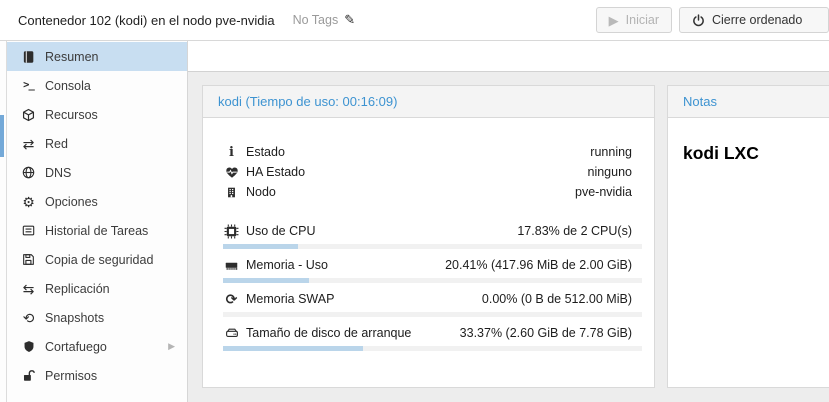 This screenshot has height=402, width=829. I want to click on row-value: running, so click(611, 152).